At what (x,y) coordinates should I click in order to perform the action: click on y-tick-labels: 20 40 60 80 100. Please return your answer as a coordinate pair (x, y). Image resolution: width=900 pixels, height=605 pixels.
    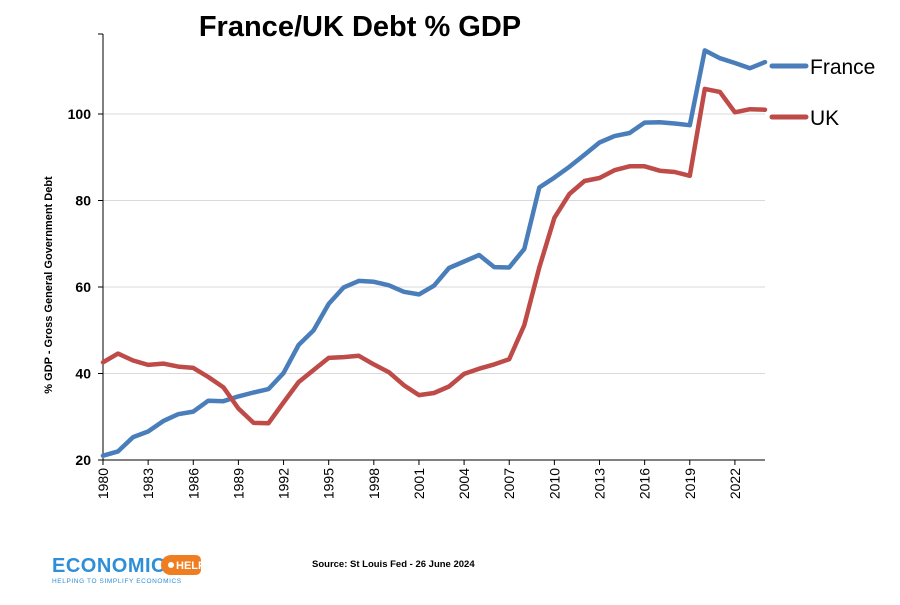
    Looking at the image, I should click on (85, 250).